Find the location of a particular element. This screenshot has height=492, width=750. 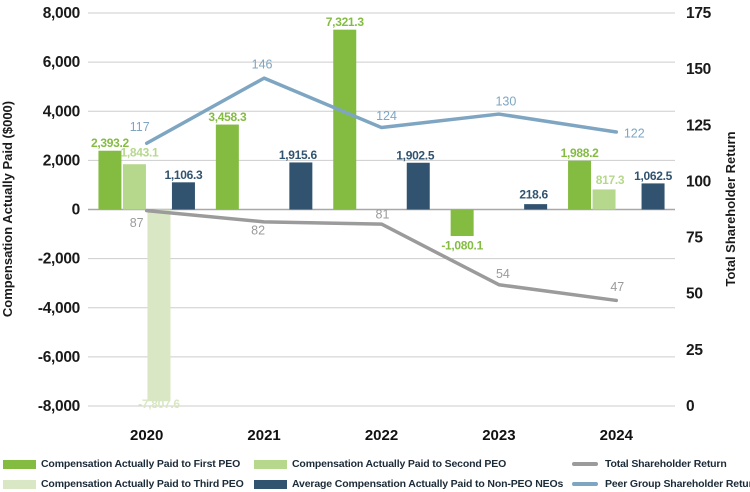

bar-value-label: 1,902.5 is located at coordinates (415, 155).